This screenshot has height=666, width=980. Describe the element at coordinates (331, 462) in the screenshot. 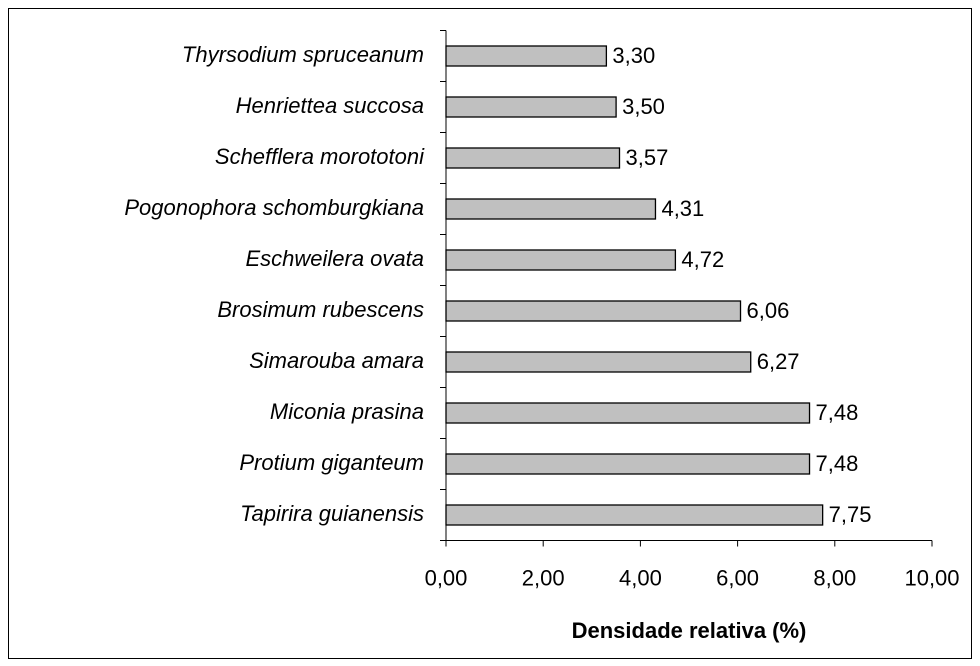

I see `y-tick-label: Protium giganteum` at that location.